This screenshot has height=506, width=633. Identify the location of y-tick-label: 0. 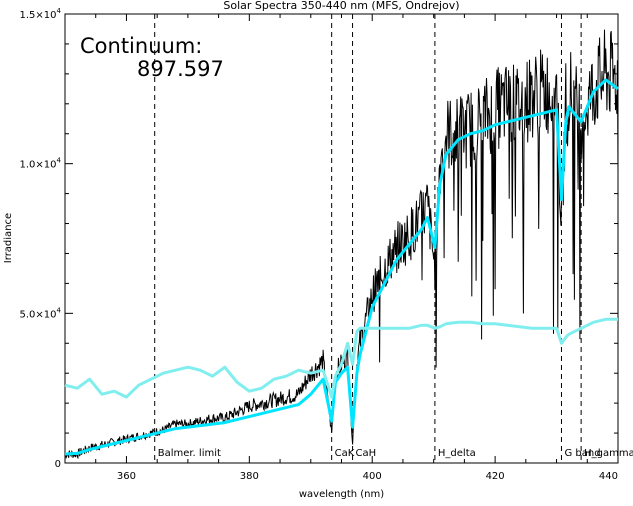
(58, 464).